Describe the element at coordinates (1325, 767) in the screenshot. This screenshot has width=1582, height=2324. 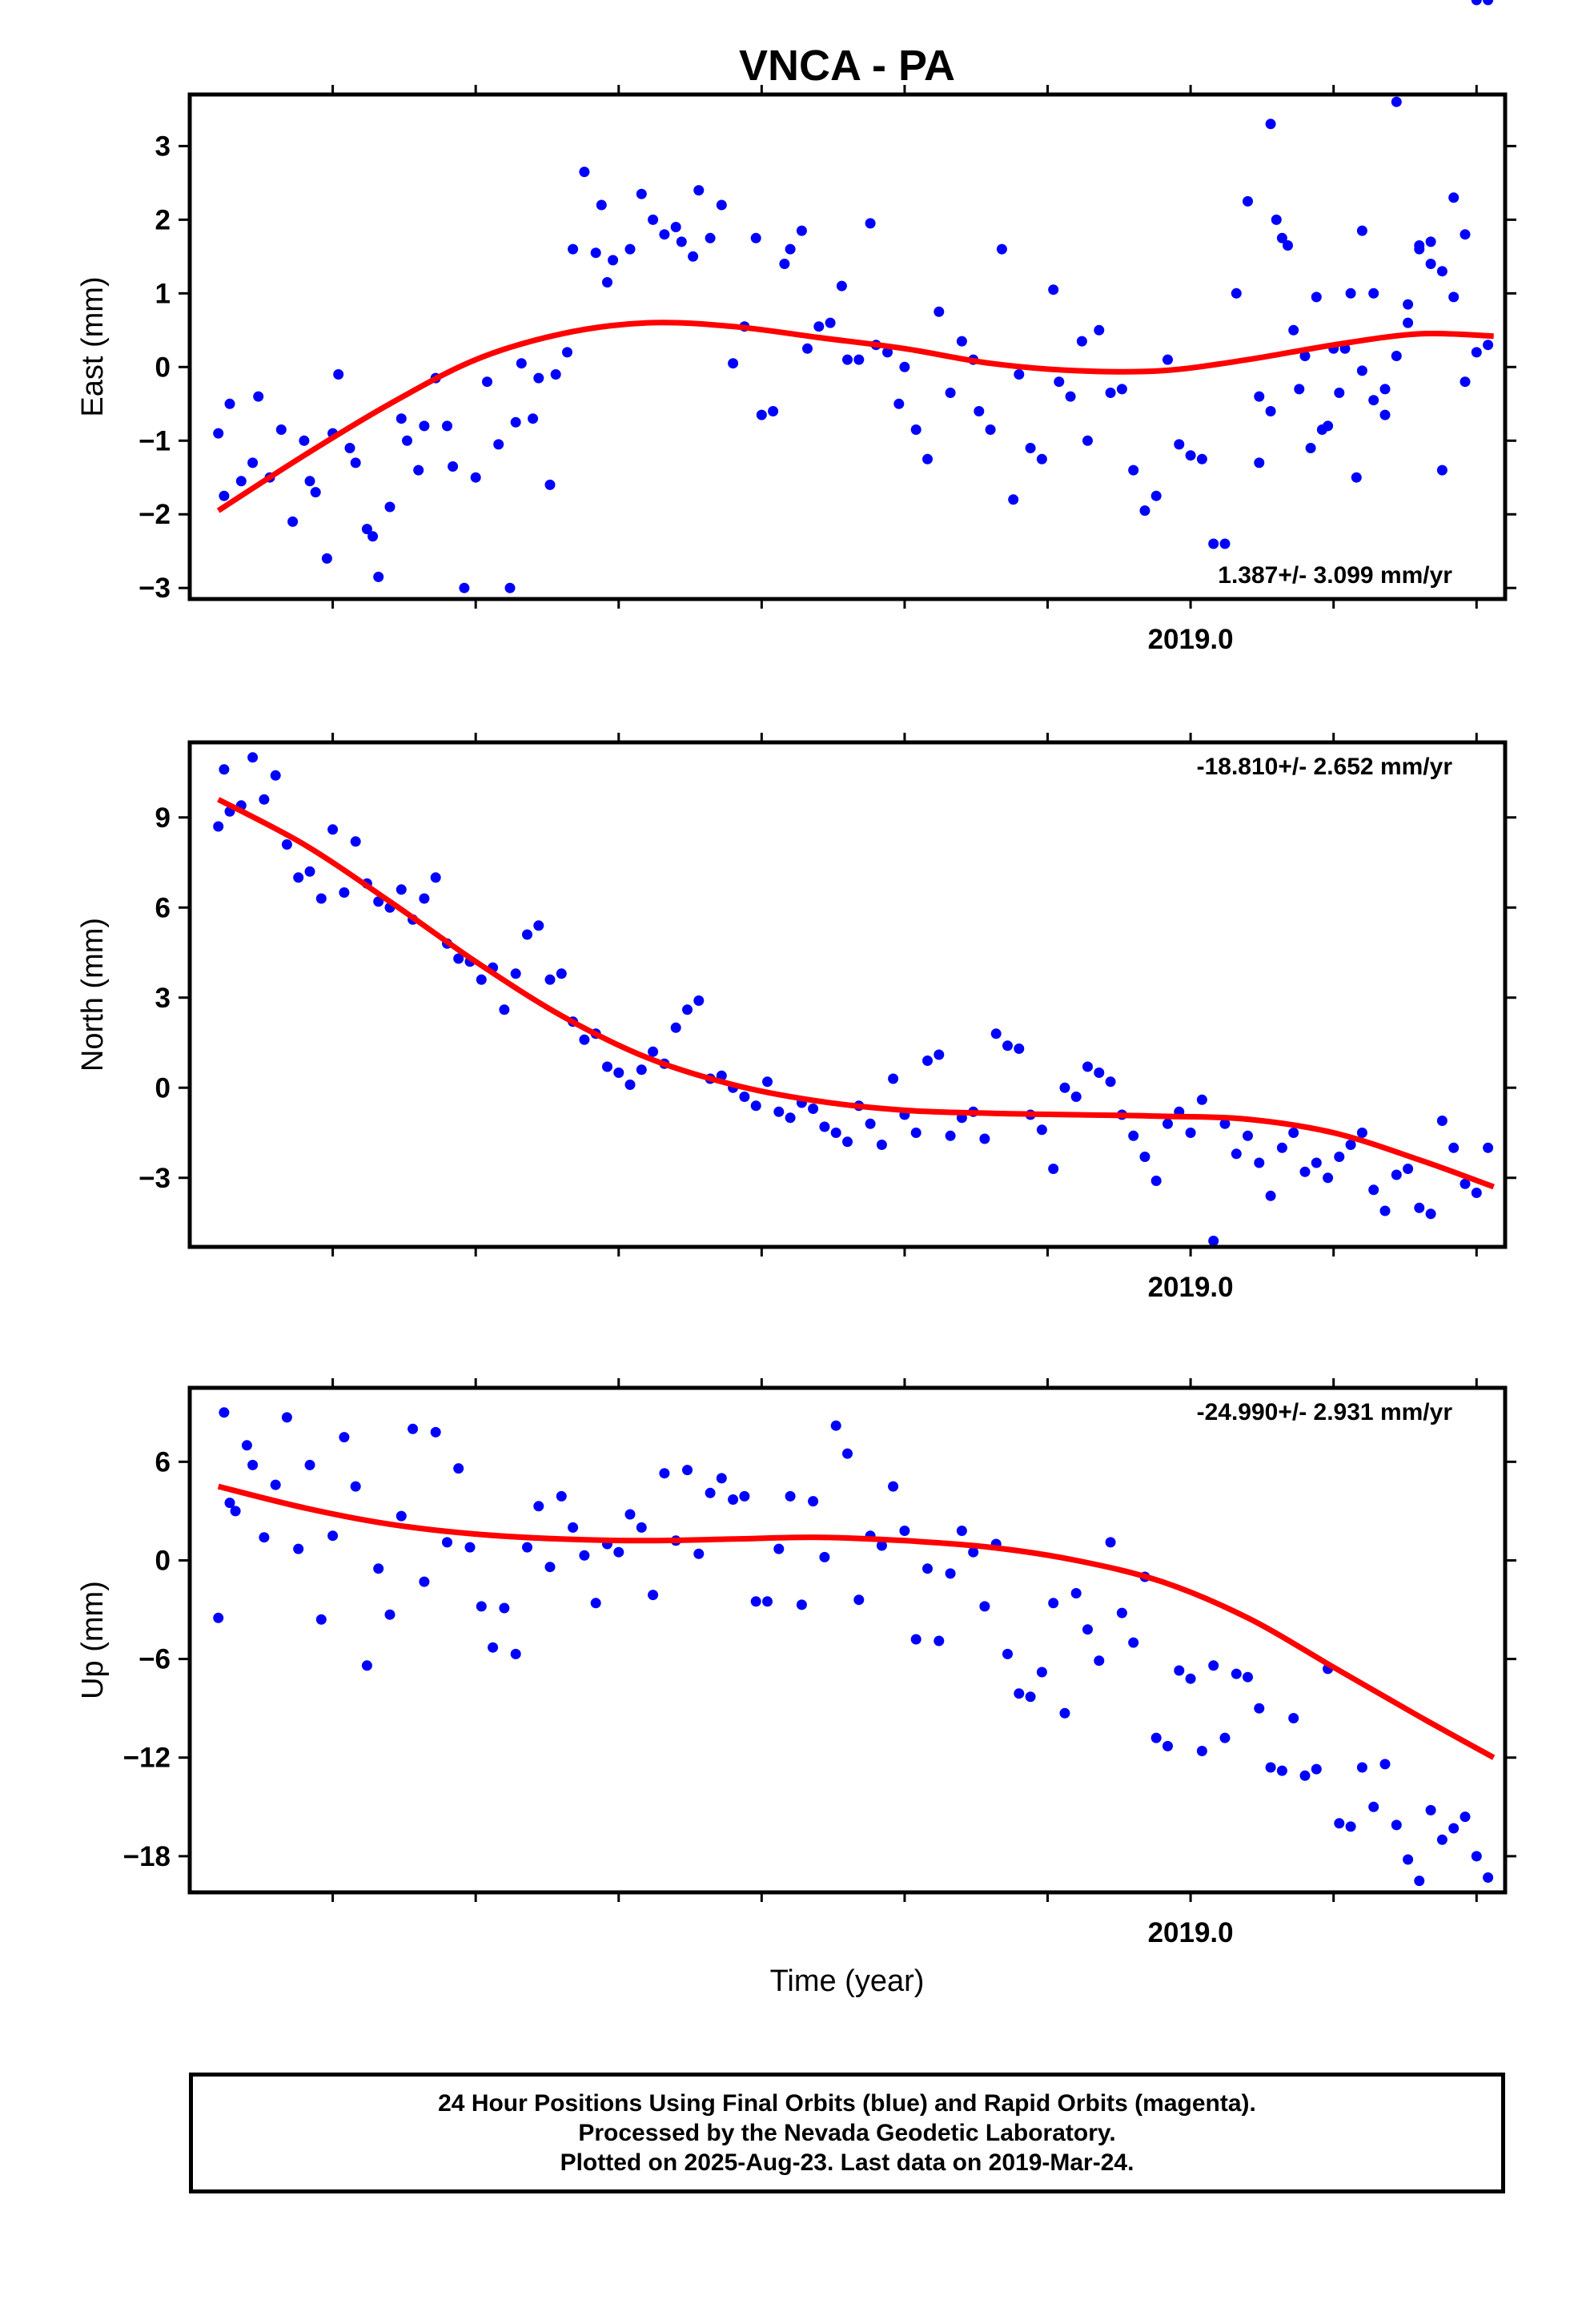
I see `north-rate-label: -18.810+/- 2.652 mm/yr` at that location.